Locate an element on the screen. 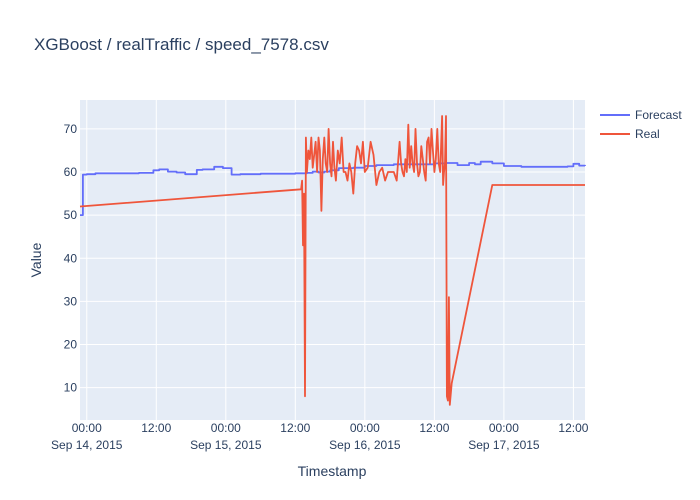  y-tick-label: 10 is located at coordinates (71, 388).